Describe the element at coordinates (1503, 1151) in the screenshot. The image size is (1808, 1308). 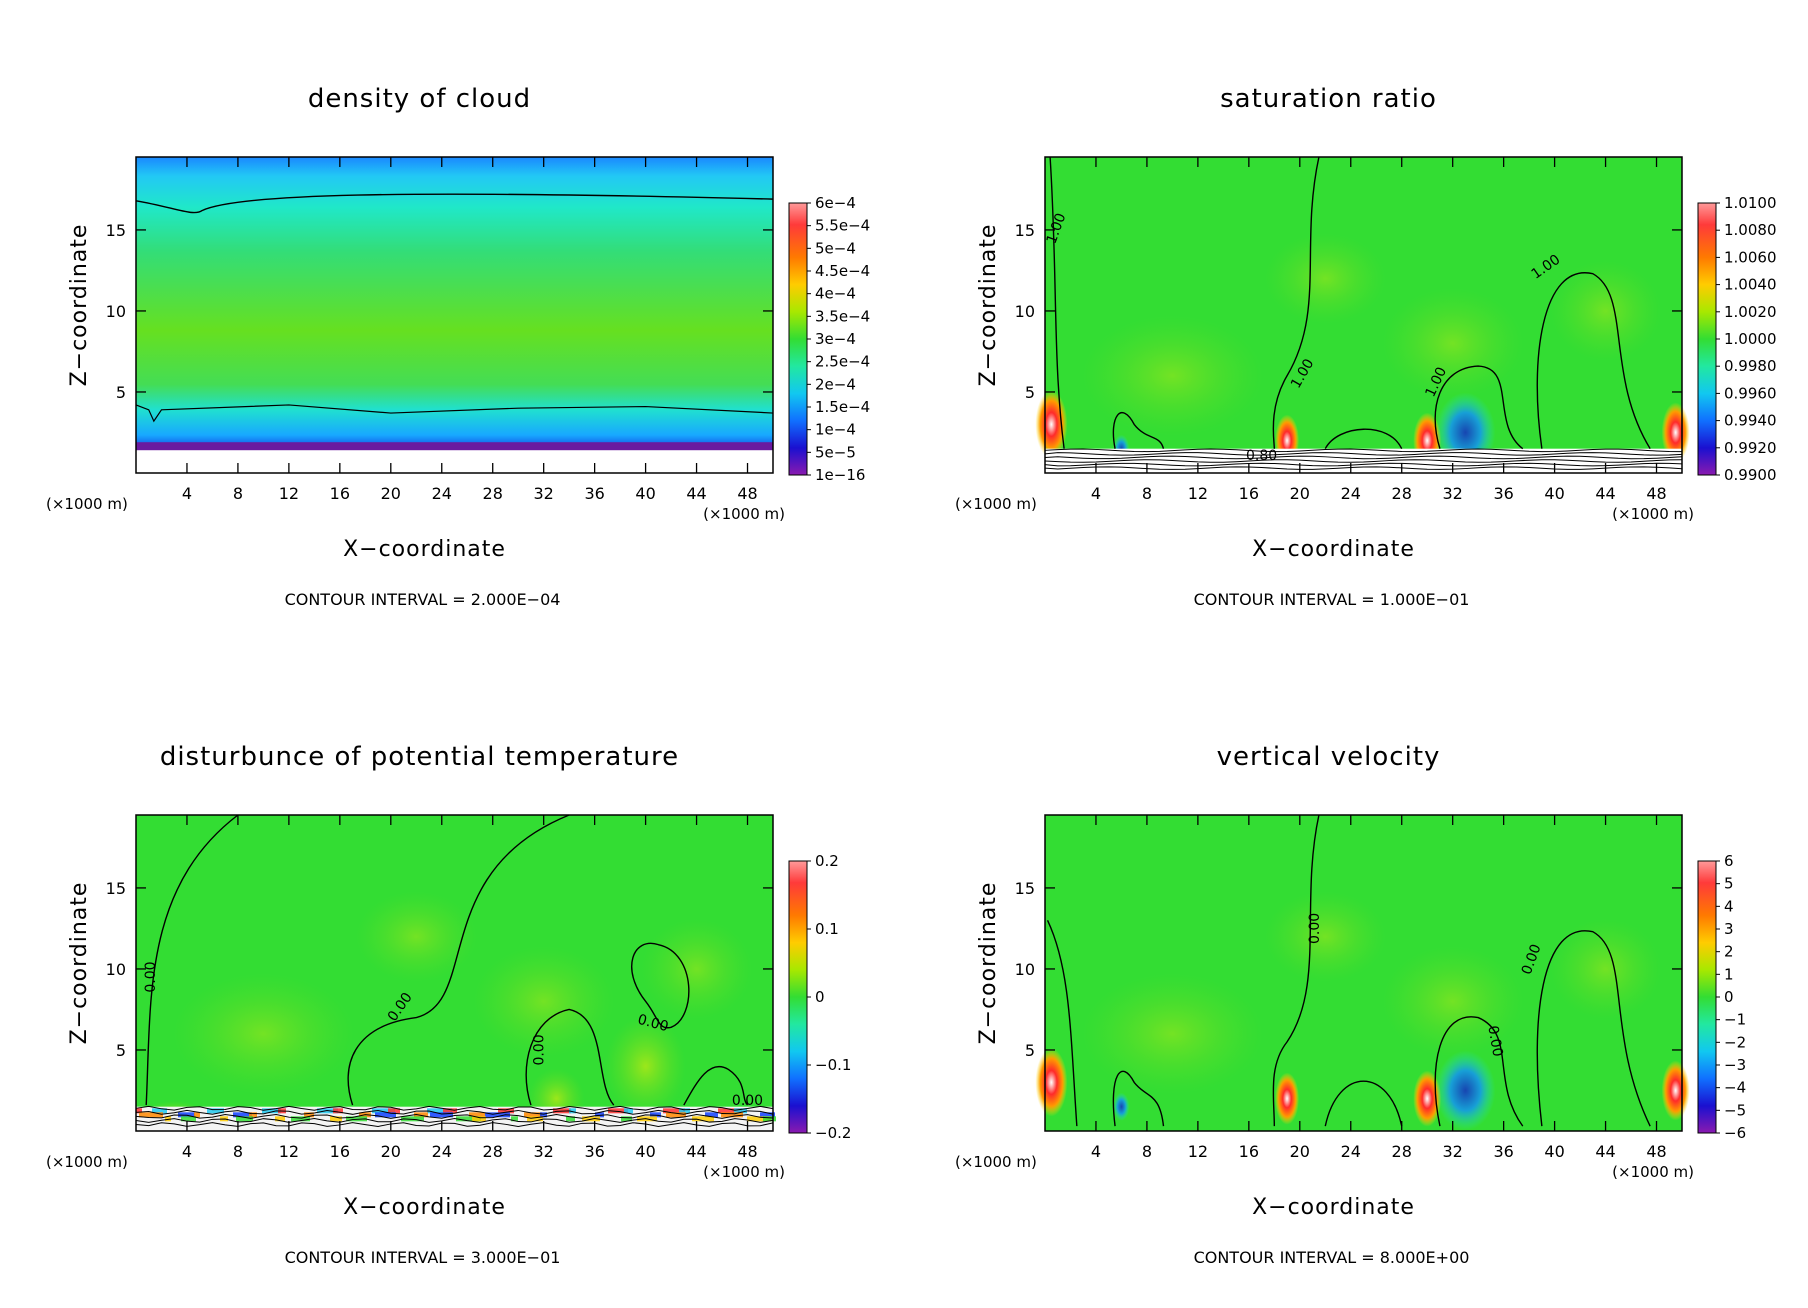
I see `x-tick-label: 36` at that location.